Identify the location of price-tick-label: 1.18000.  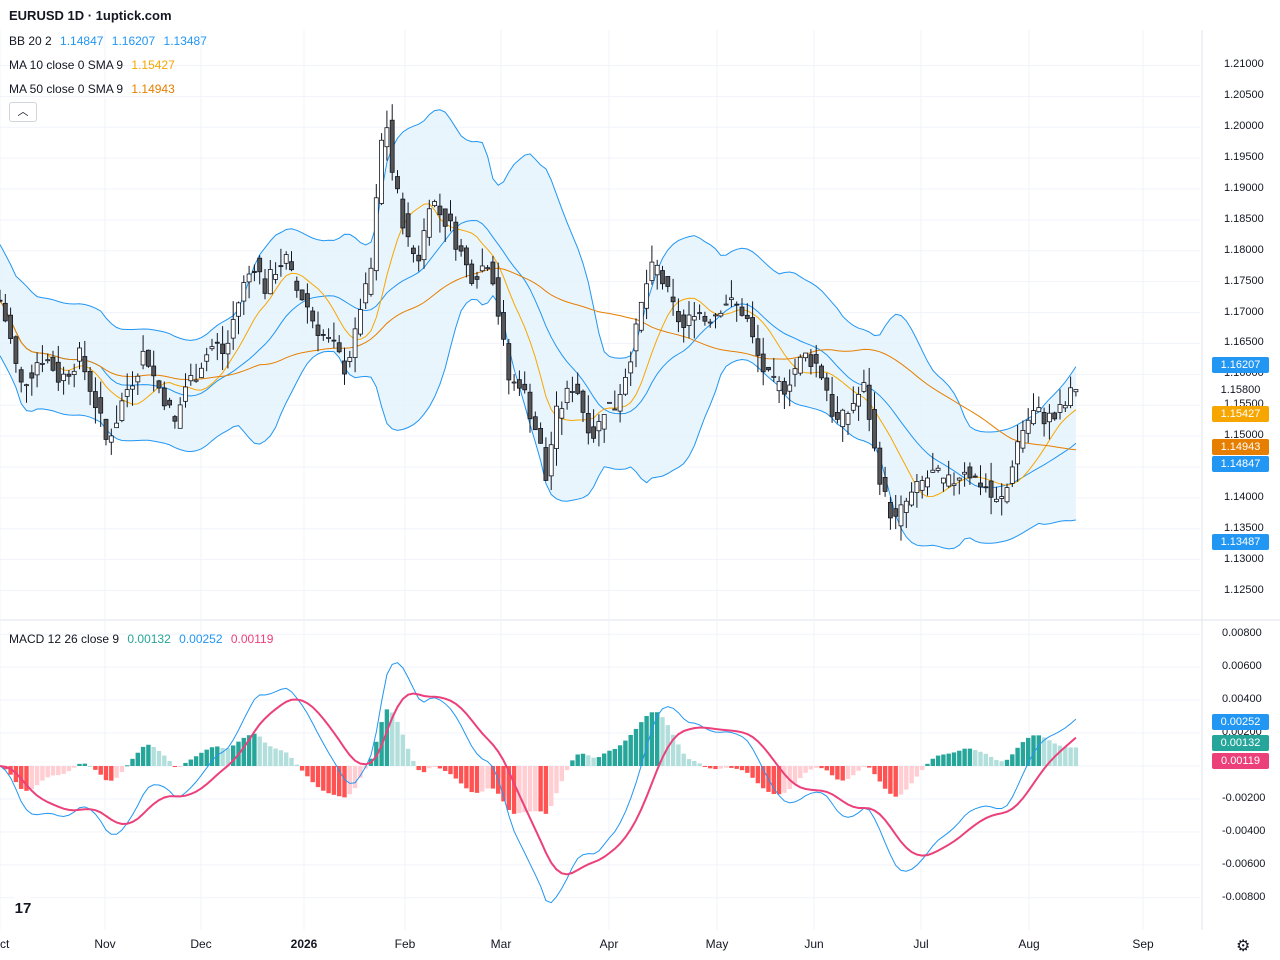
(1244, 249).